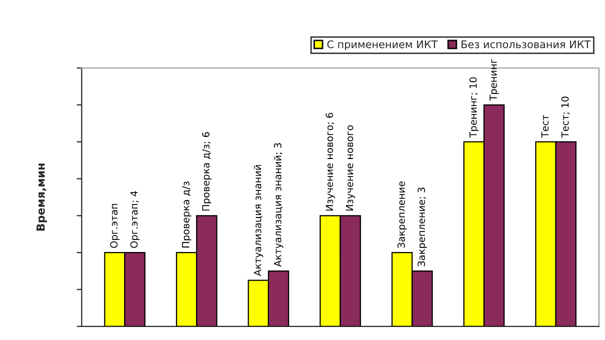 The height and width of the screenshot is (340, 605). Describe the element at coordinates (565, 117) in the screenshot. I see `data-label: Тест; 10` at that location.